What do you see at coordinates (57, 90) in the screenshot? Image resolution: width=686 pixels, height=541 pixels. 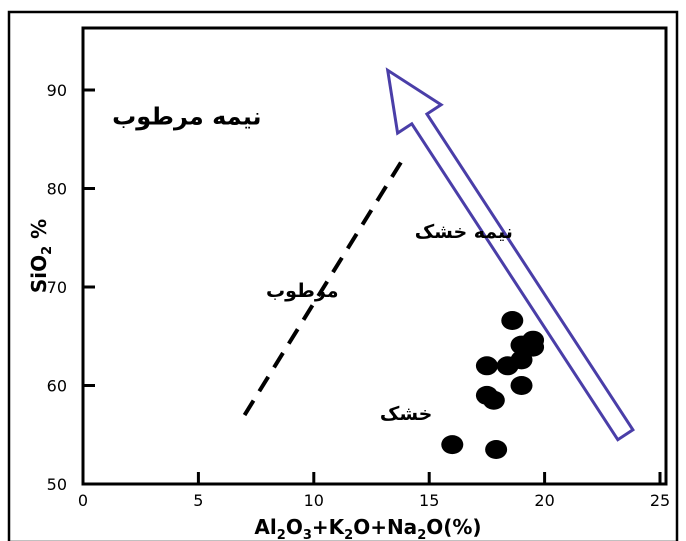 I see `y-tick-label: 90` at bounding box center [57, 90].